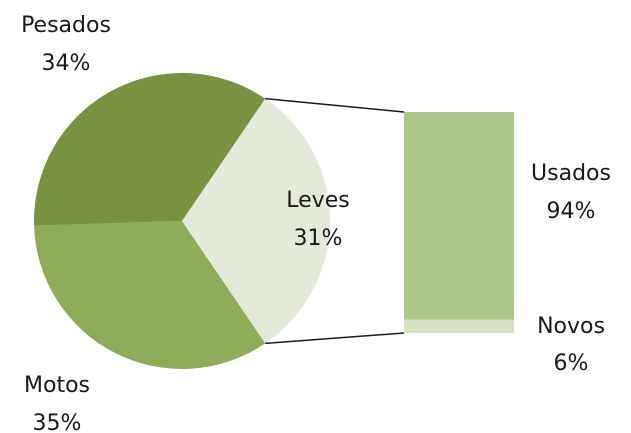  Describe the element at coordinates (150, 295) in the screenshot. I see `pie-slice-pesados` at that location.